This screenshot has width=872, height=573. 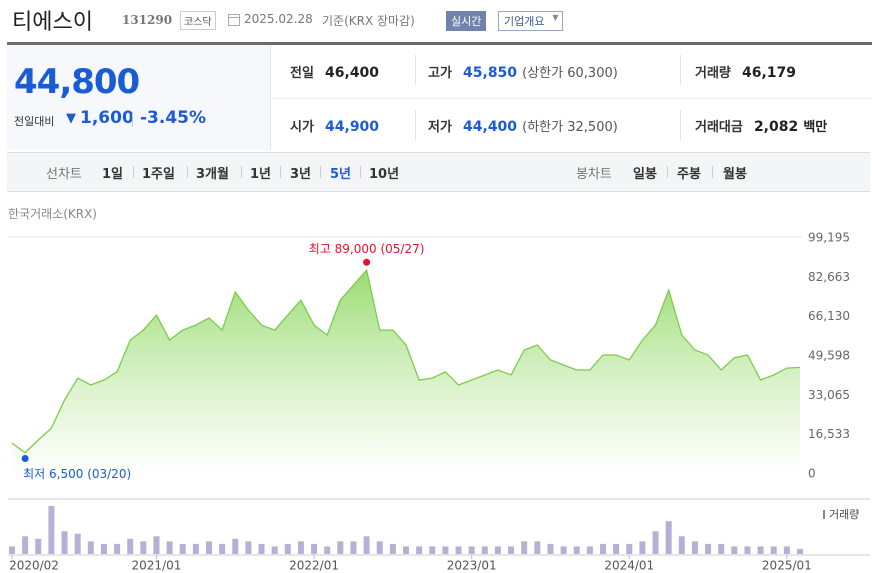 I want to click on down-arrow: ▼, so click(x=71, y=118).